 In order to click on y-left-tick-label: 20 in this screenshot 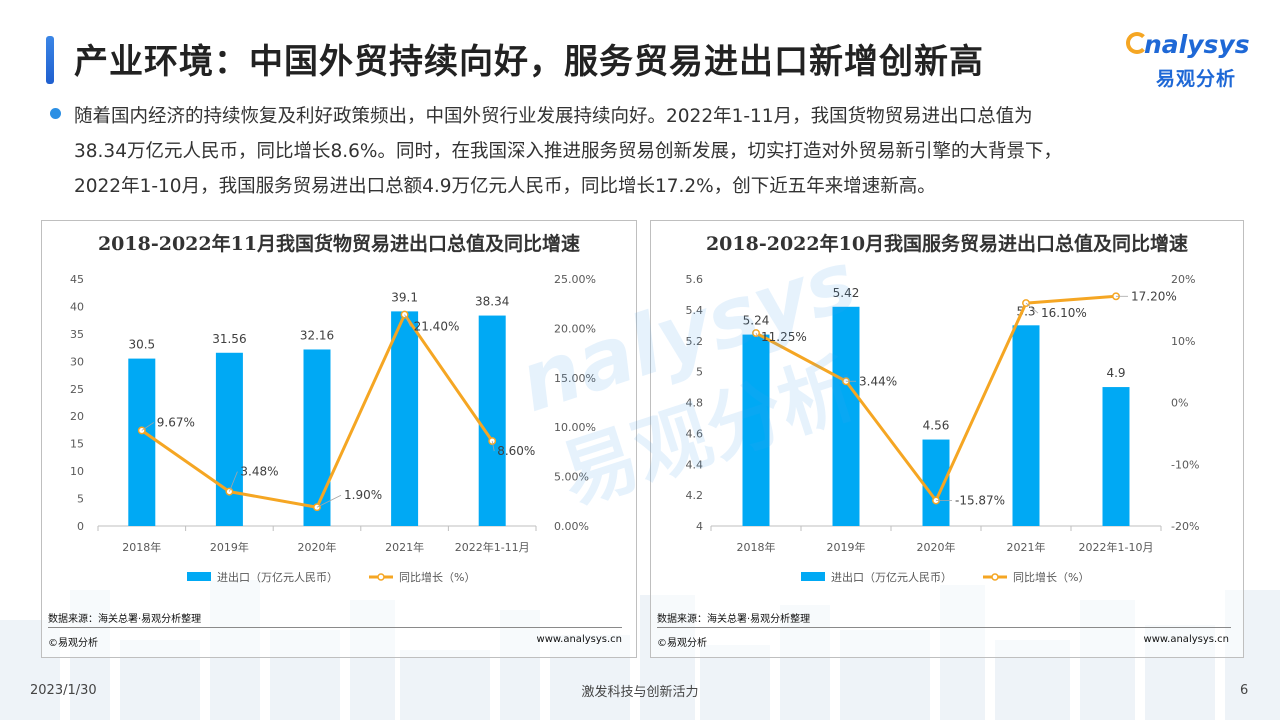, I will do `click(77, 416)`.